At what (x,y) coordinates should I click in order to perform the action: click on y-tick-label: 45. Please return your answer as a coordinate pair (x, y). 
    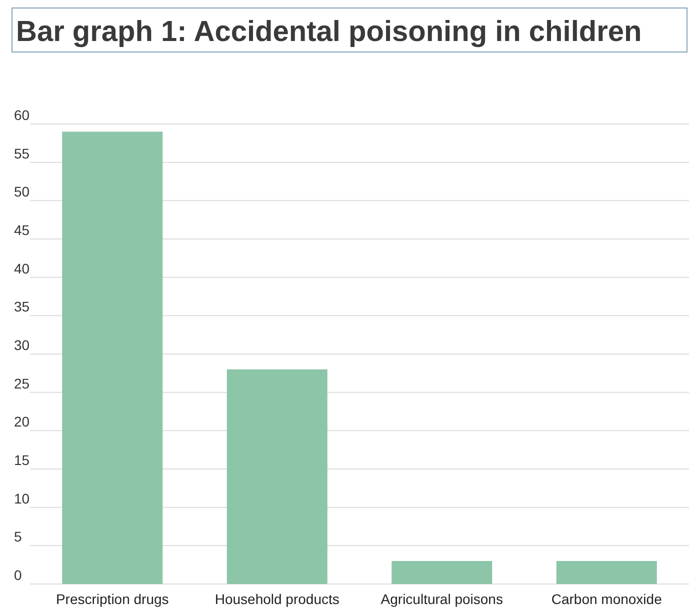
    Looking at the image, I should click on (22, 230).